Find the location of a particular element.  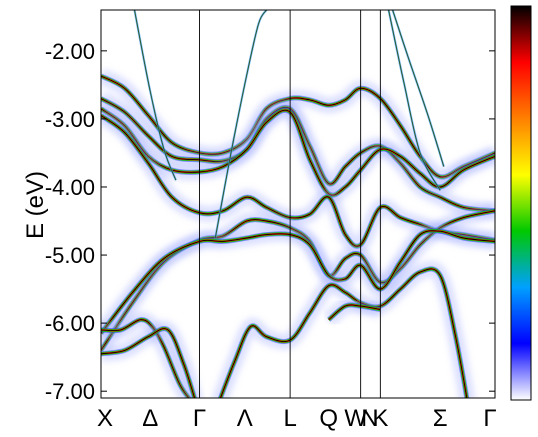

y-tick-label: -2.00 is located at coordinates (70, 51).